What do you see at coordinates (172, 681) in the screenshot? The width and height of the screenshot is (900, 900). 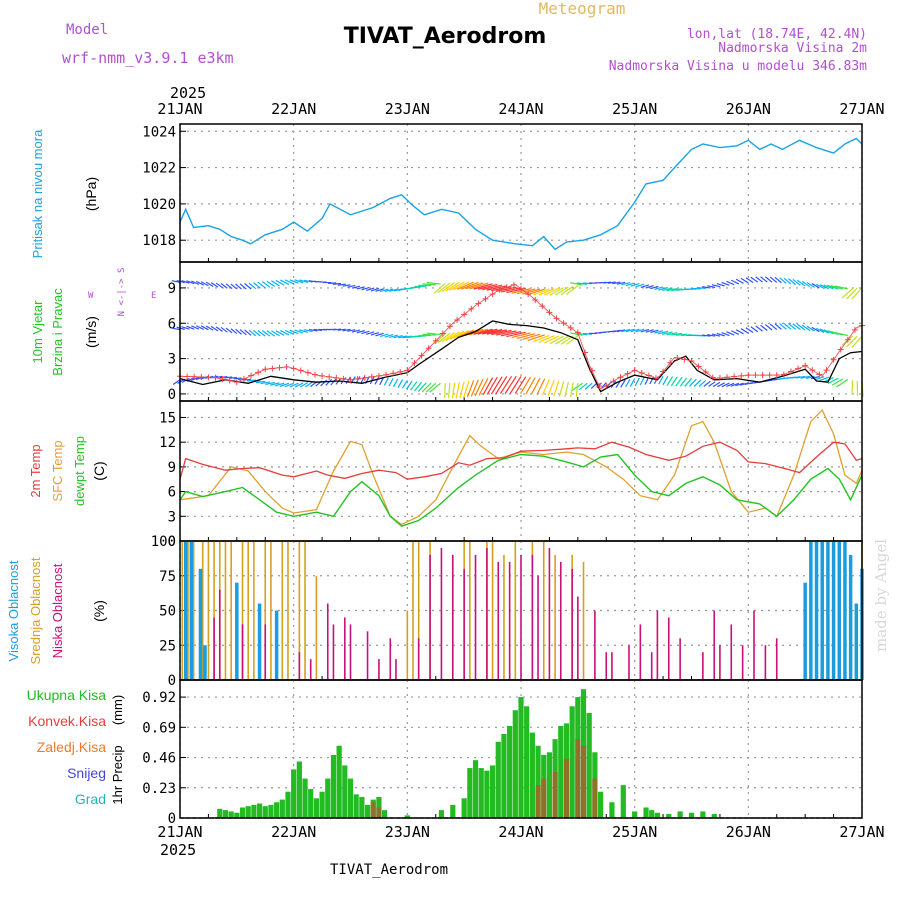 I see `y-tick-label: 0` at bounding box center [172, 681].